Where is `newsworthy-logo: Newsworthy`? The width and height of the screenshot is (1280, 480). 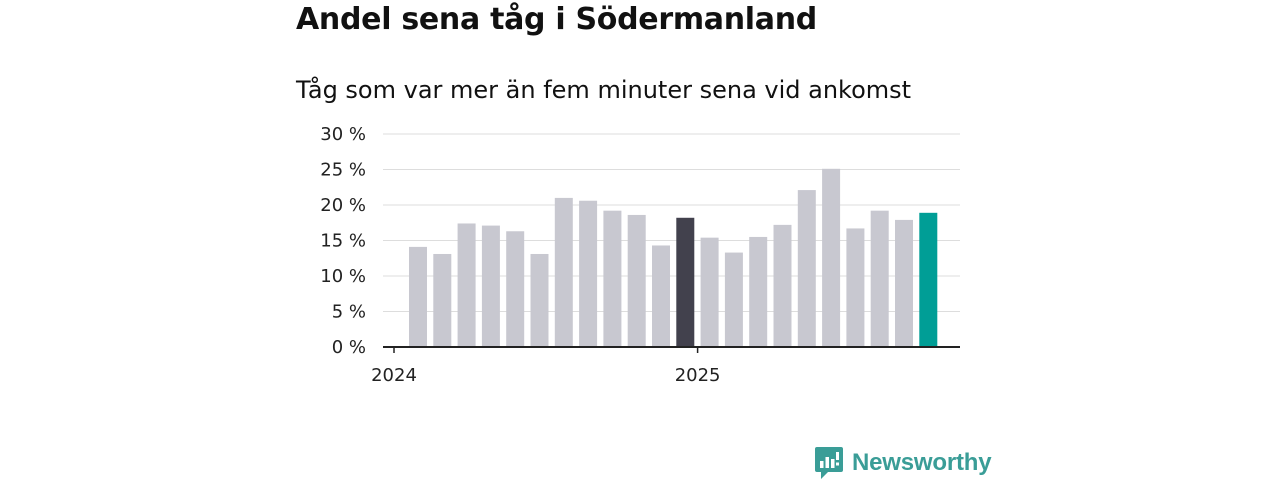
newsworthy-logo: Newsworthy is located at coordinates (903, 463).